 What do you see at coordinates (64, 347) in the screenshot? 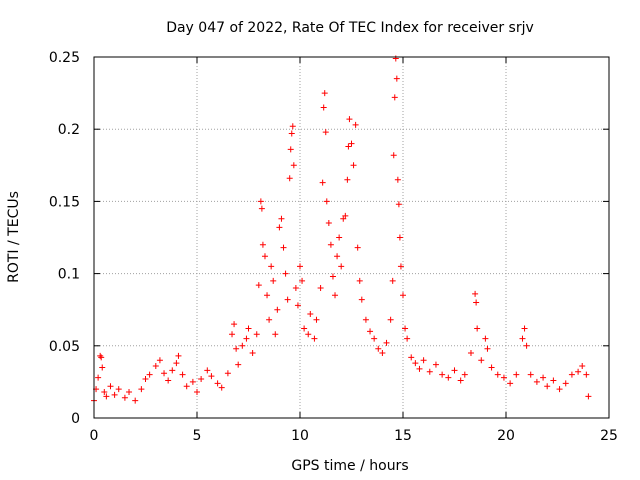
I see `y-tick-label: 0.05` at bounding box center [64, 347].